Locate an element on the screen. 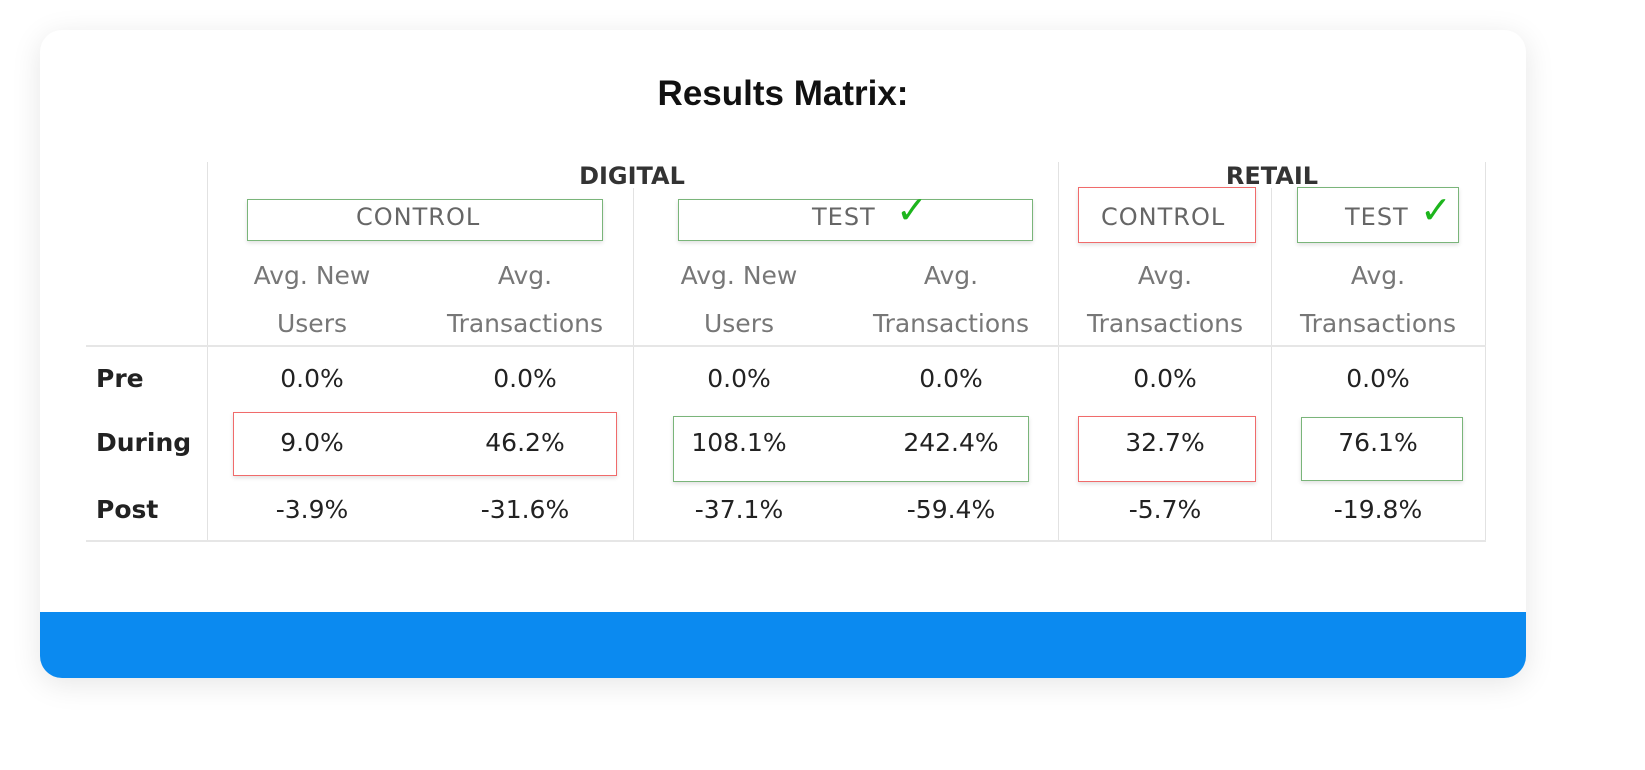 The height and width of the screenshot is (770, 1645). retail-test-label: TEST is located at coordinates (1377, 217).